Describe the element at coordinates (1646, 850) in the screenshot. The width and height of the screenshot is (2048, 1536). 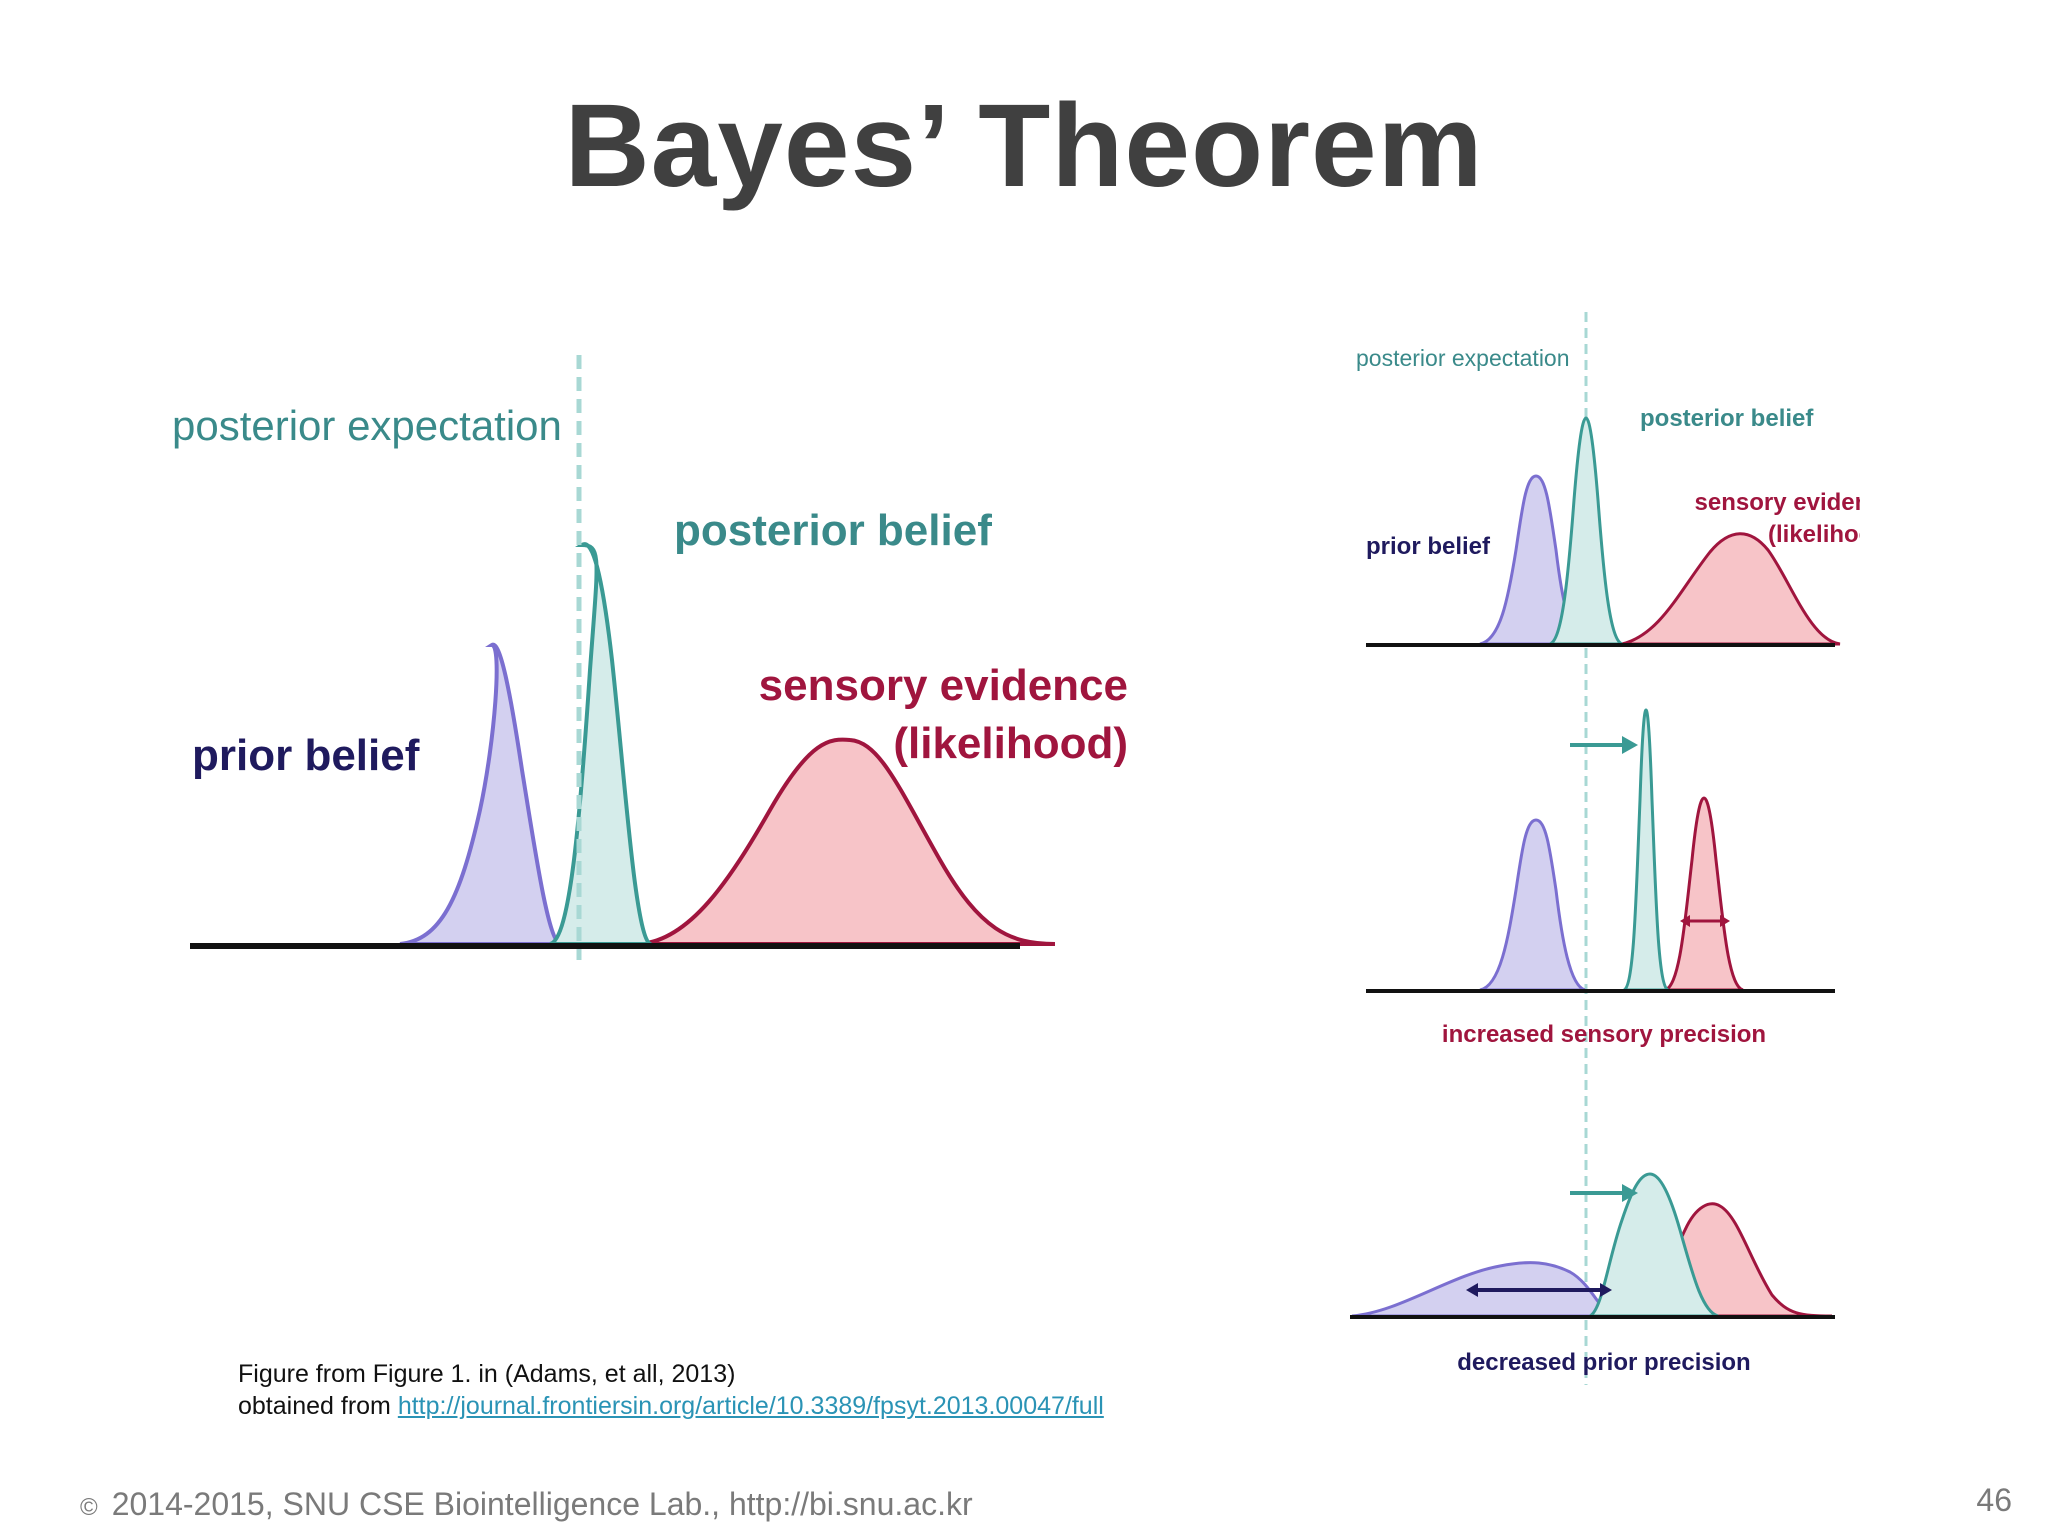
I see `panel2-posterior-curve` at that location.